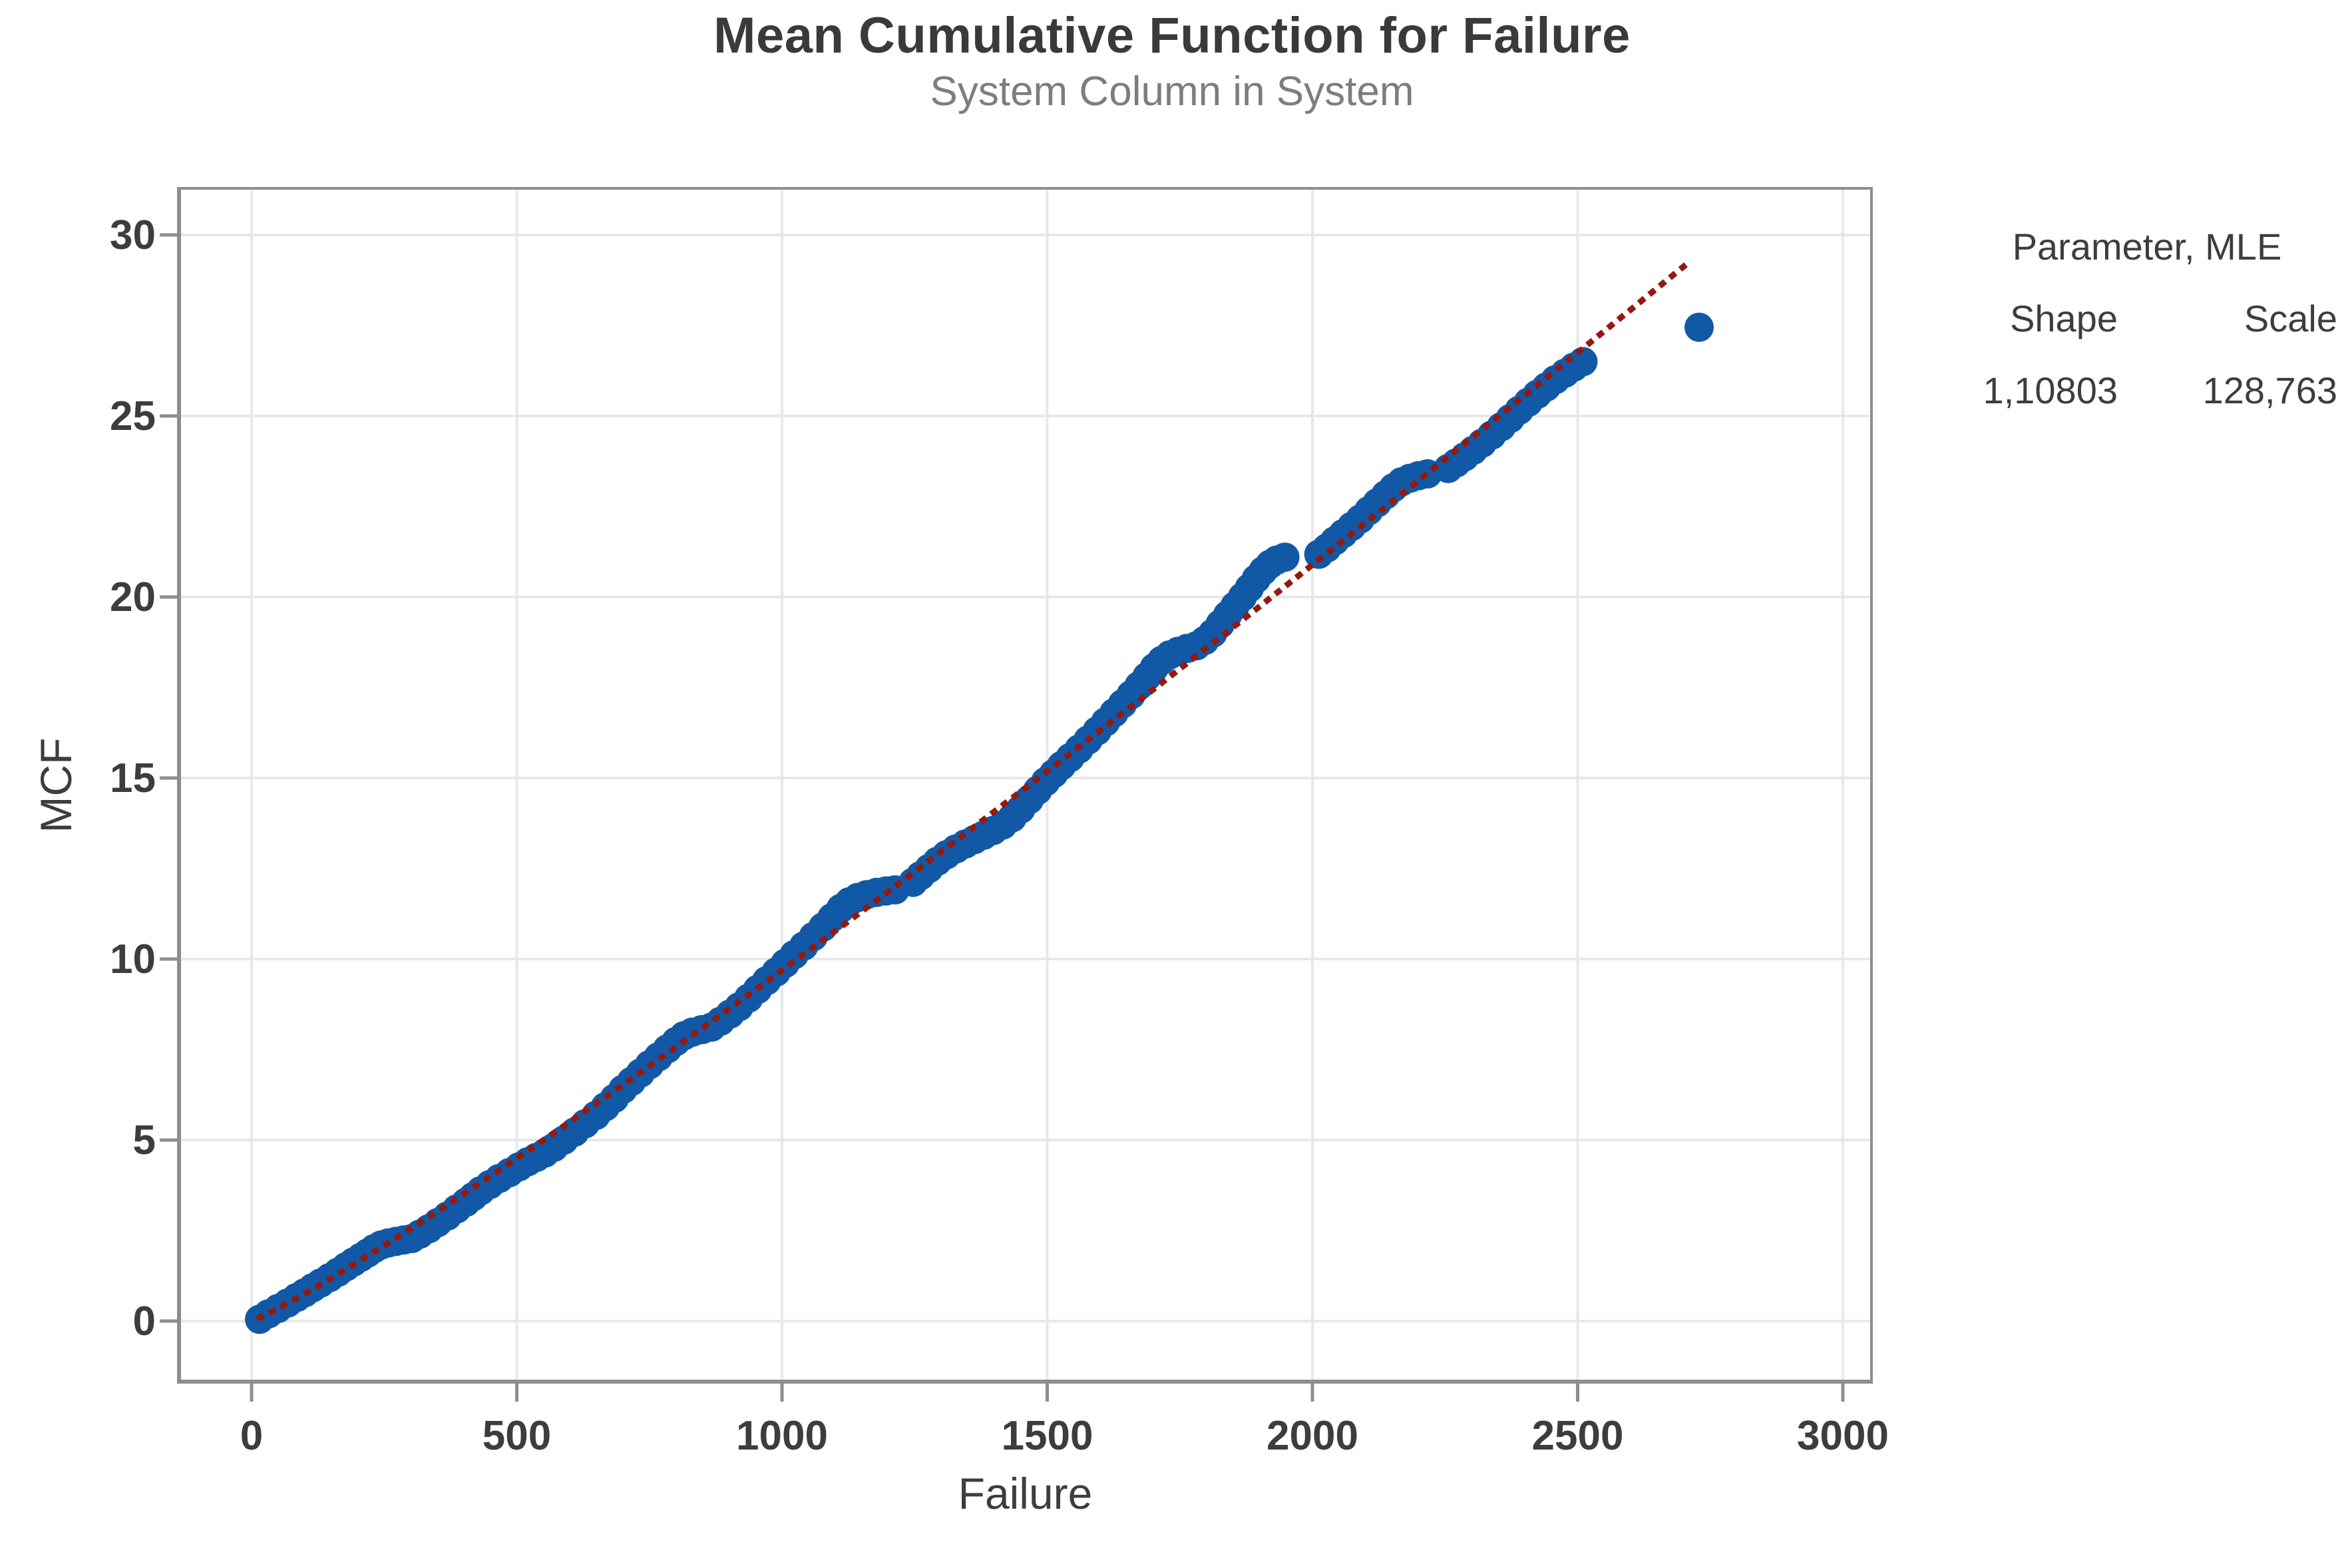  Describe the element at coordinates (782, 1436) in the screenshot. I see `x-tick-label: 1000` at that location.